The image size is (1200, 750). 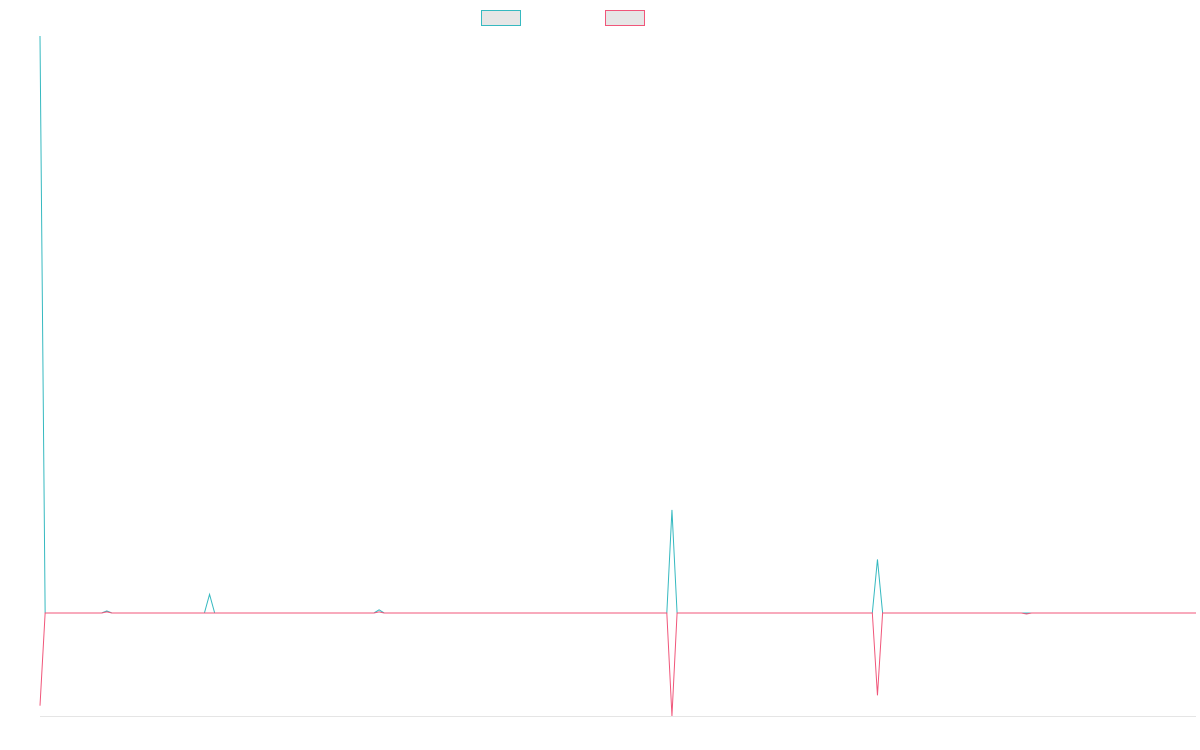 I want to click on legend, so click(x=600, y=18).